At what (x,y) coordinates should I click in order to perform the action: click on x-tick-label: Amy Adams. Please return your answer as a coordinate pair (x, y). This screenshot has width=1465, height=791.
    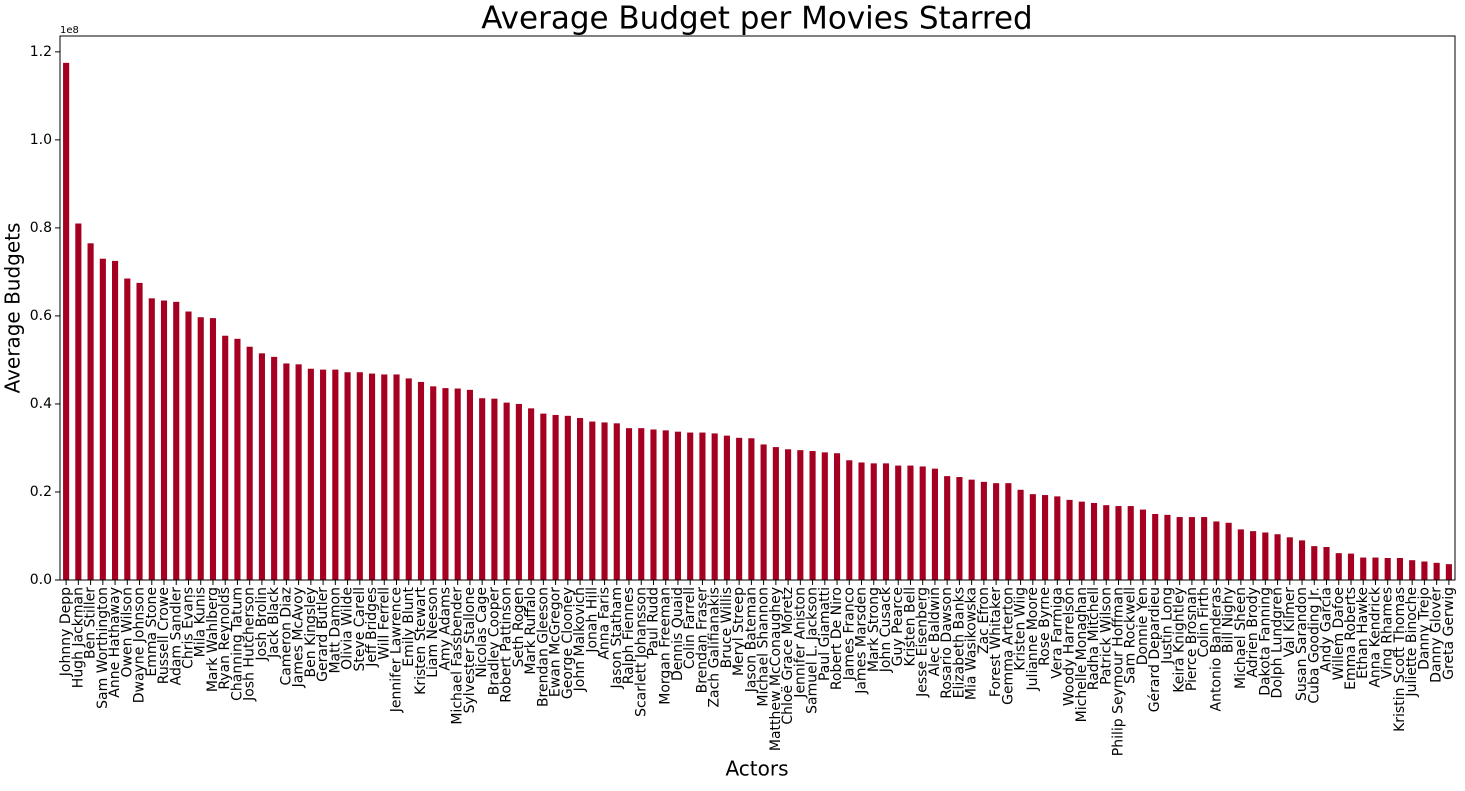
    Looking at the image, I should click on (445, 629).